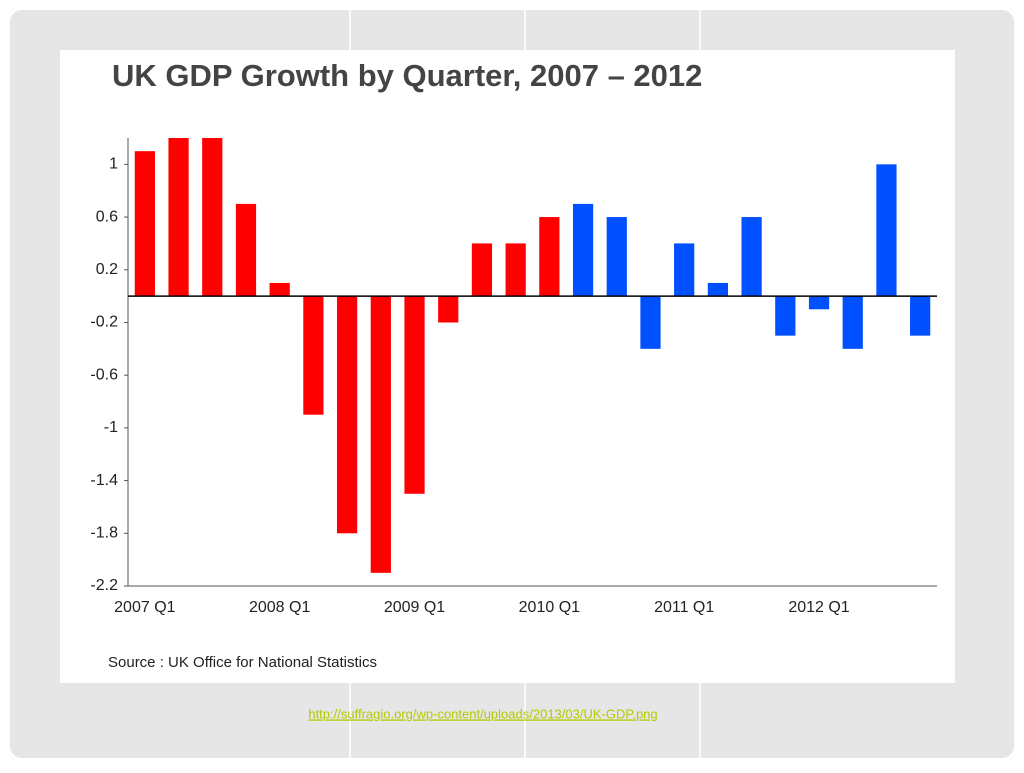 This screenshot has height=773, width=1024. I want to click on y-tick-label: -1.4, so click(104, 480).